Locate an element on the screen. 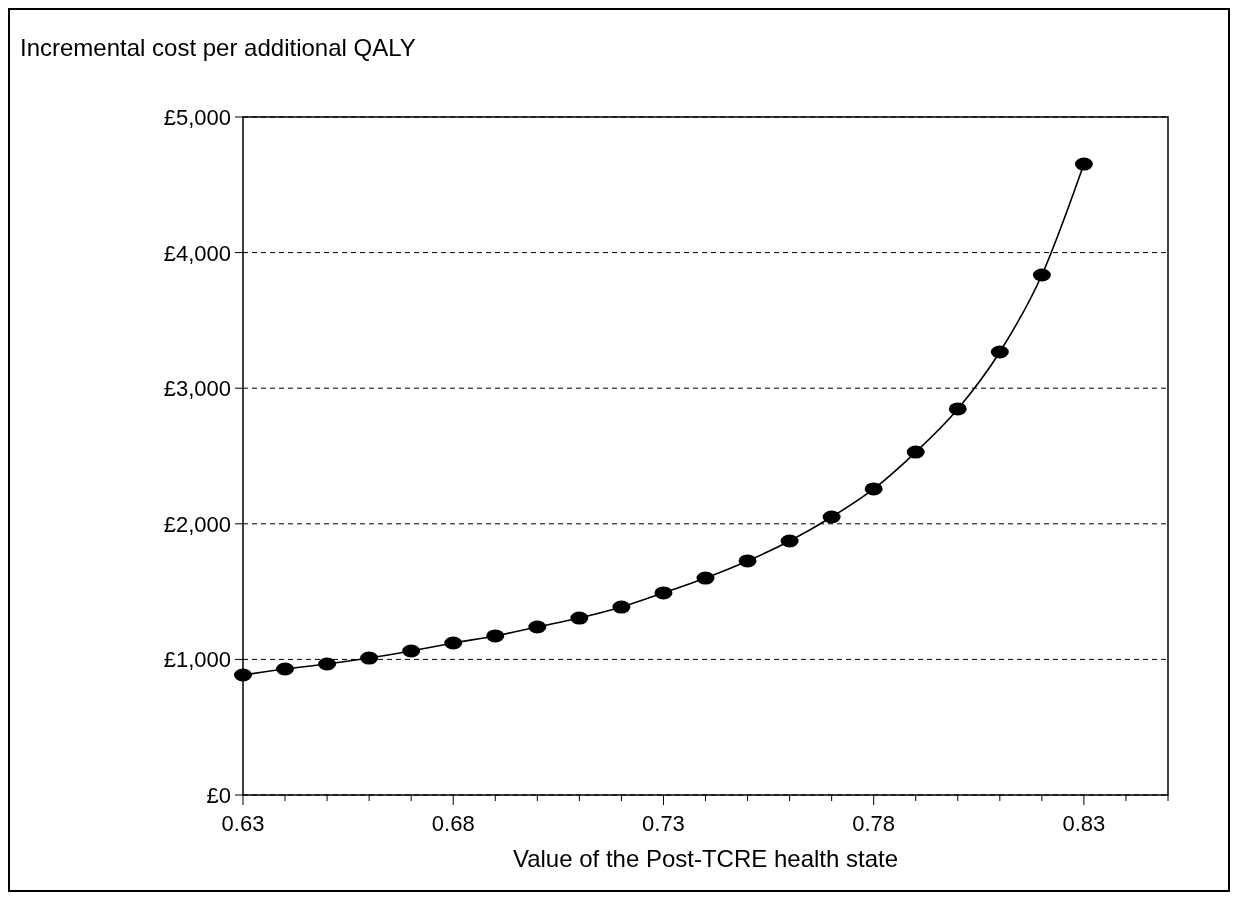 This screenshot has width=1238, height=900. y-tick-label: £1,000 is located at coordinates (197, 660).